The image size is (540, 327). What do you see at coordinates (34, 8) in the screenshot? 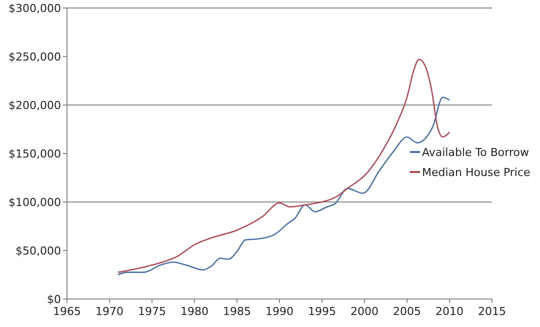
I see `y-tick-label: $300,000` at bounding box center [34, 8].